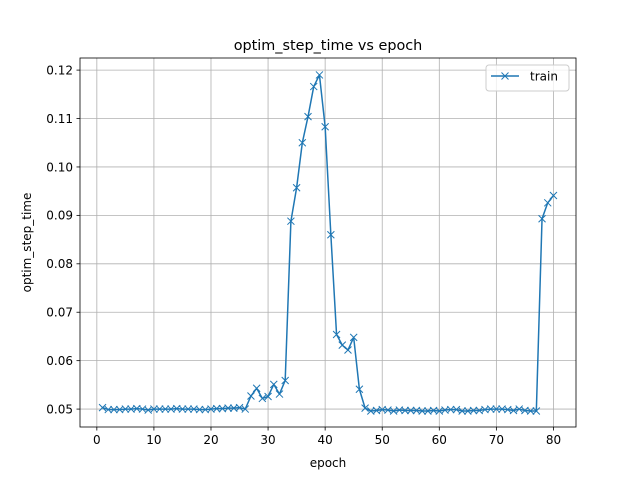 The width and height of the screenshot is (640, 484). I want to click on x-tick-label: 0, so click(97, 440).